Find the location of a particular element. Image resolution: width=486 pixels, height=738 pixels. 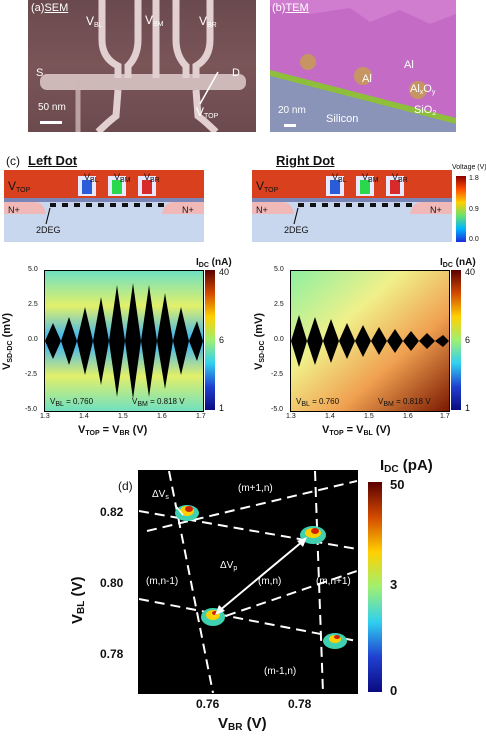

left-nplus-left: N+ is located at coordinates (14, 210).